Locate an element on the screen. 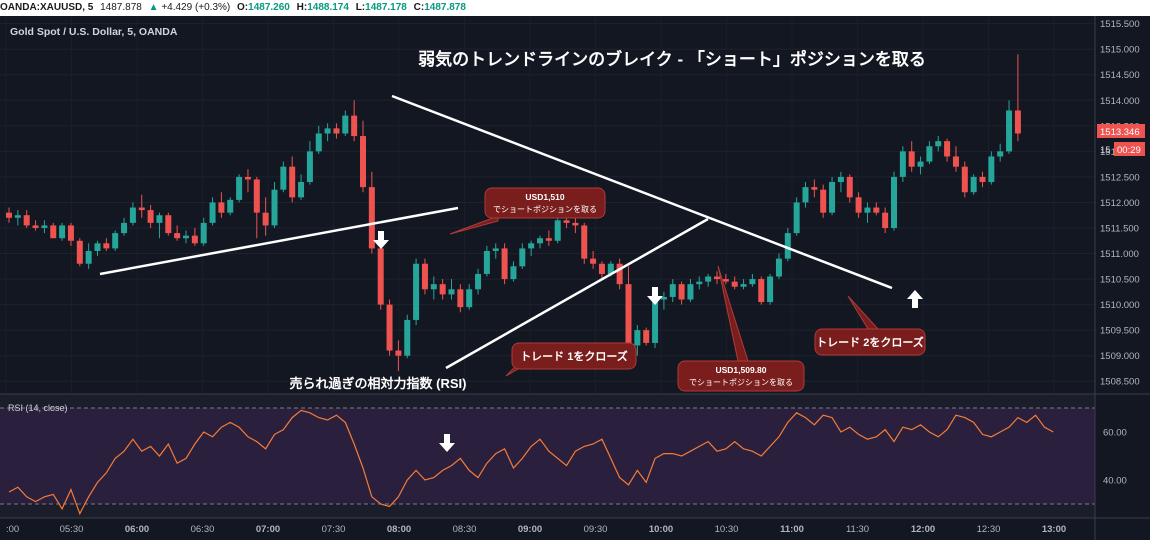  low-label: L: is located at coordinates (360, 7).